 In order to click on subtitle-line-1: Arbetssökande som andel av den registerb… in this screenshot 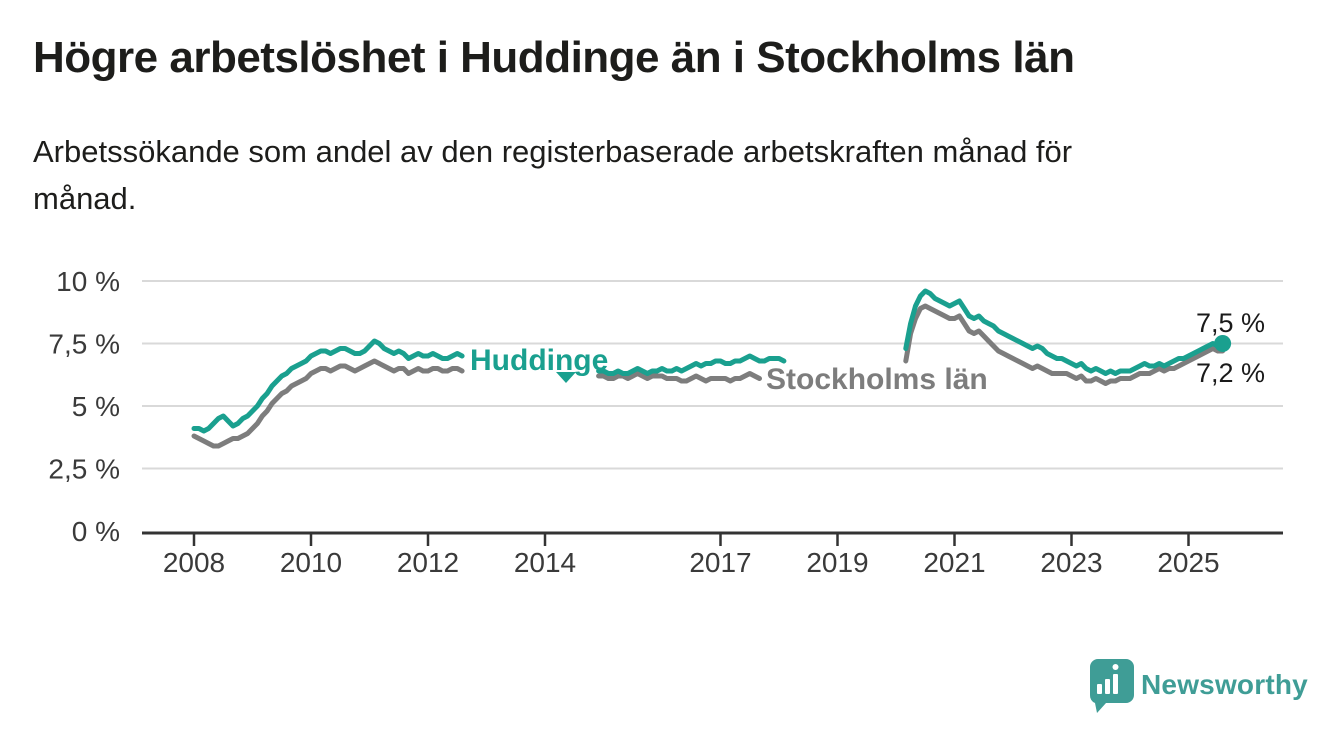, I will do `click(553, 151)`.